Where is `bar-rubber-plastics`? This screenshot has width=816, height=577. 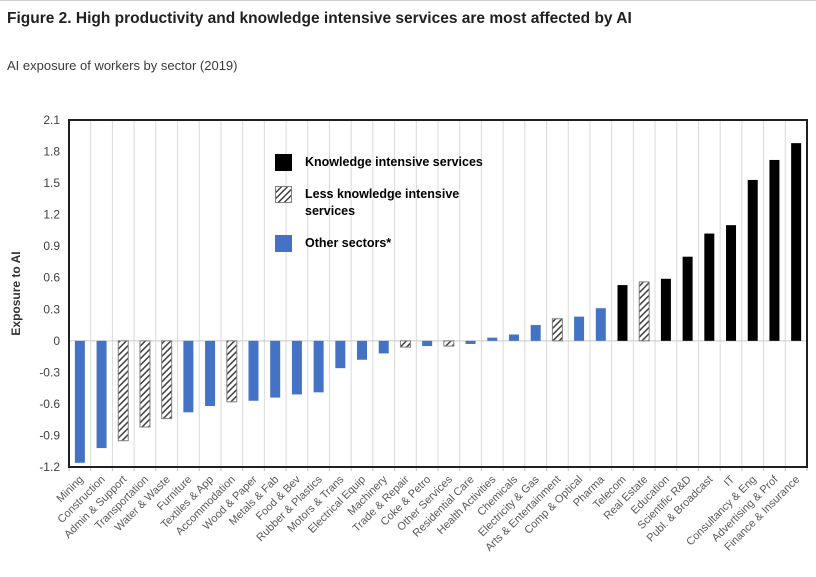 bar-rubber-plastics is located at coordinates (318, 366).